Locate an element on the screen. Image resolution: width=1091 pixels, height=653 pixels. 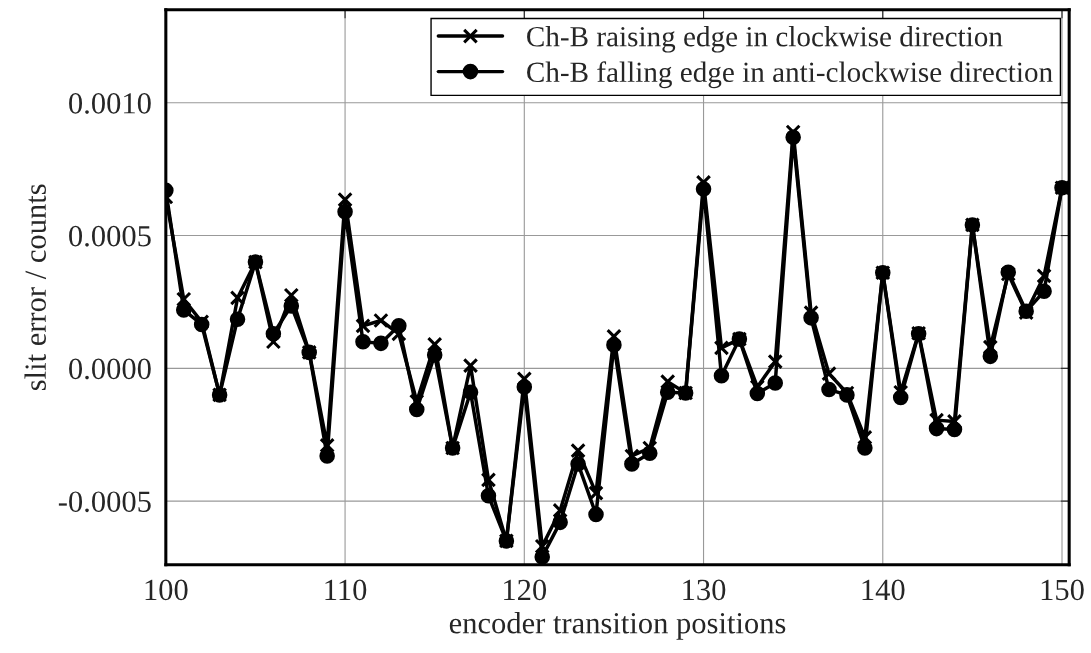
x-tick-label: 130 is located at coordinates (704, 590).